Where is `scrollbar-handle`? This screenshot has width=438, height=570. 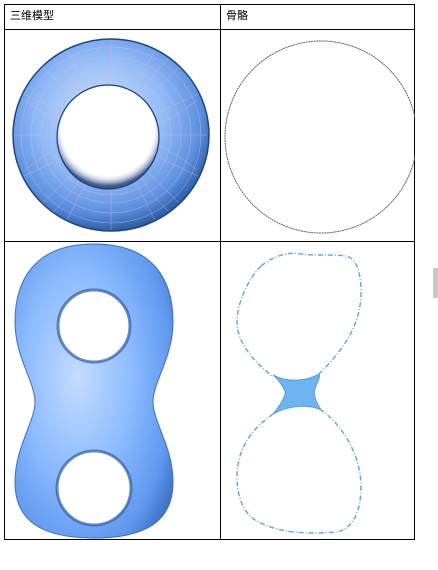 scrollbar-handle is located at coordinates (435, 283).